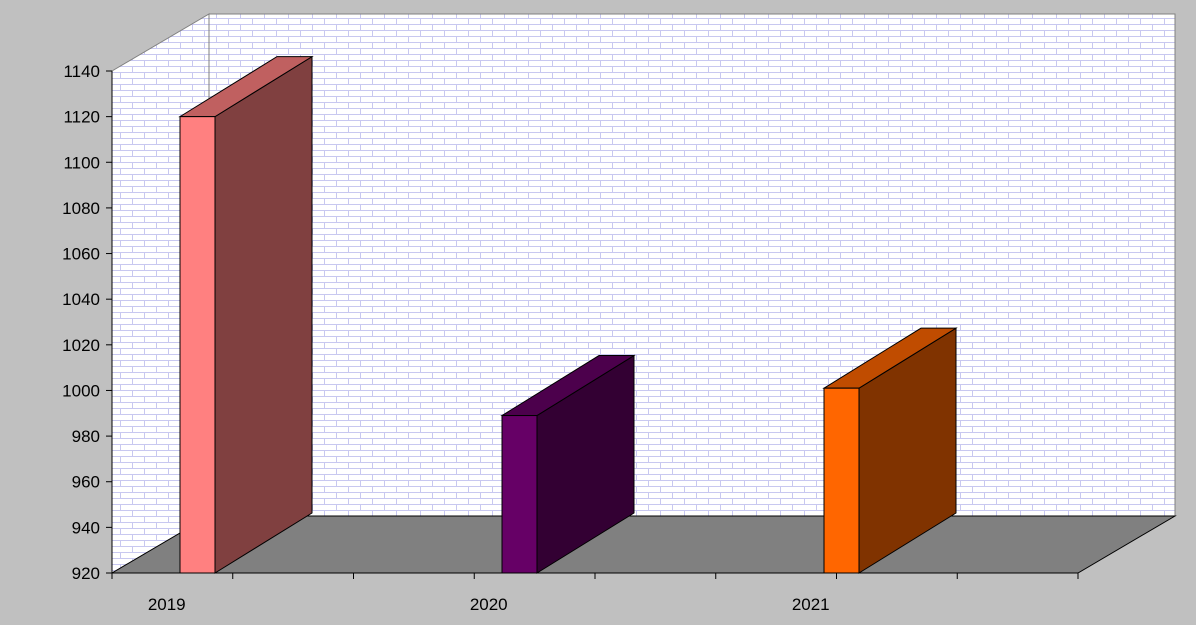 The image size is (1196, 630). I want to click on y-tick-label: 1020, so click(81, 345).